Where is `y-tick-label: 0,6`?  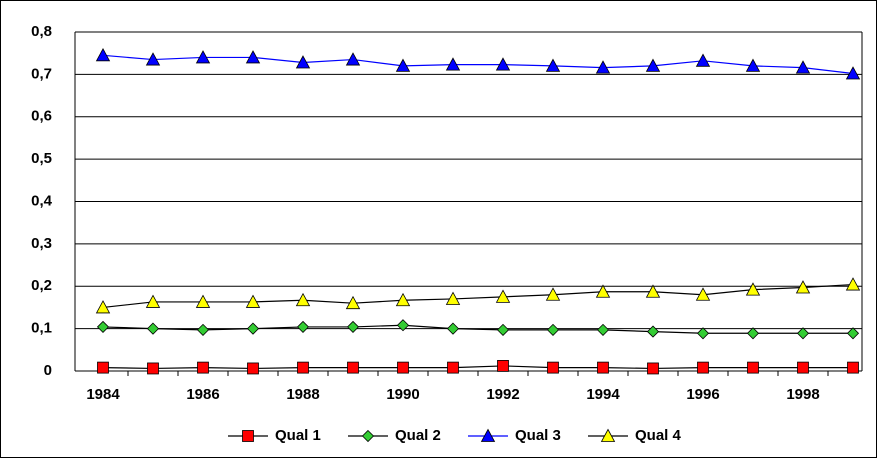
y-tick-label: 0,6 is located at coordinates (41, 116).